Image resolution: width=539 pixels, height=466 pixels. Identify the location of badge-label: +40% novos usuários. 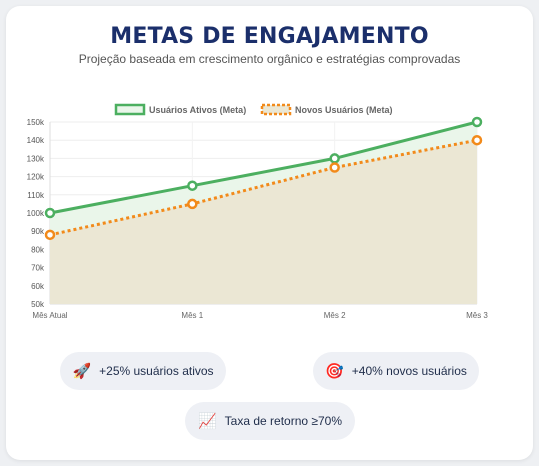
(409, 371).